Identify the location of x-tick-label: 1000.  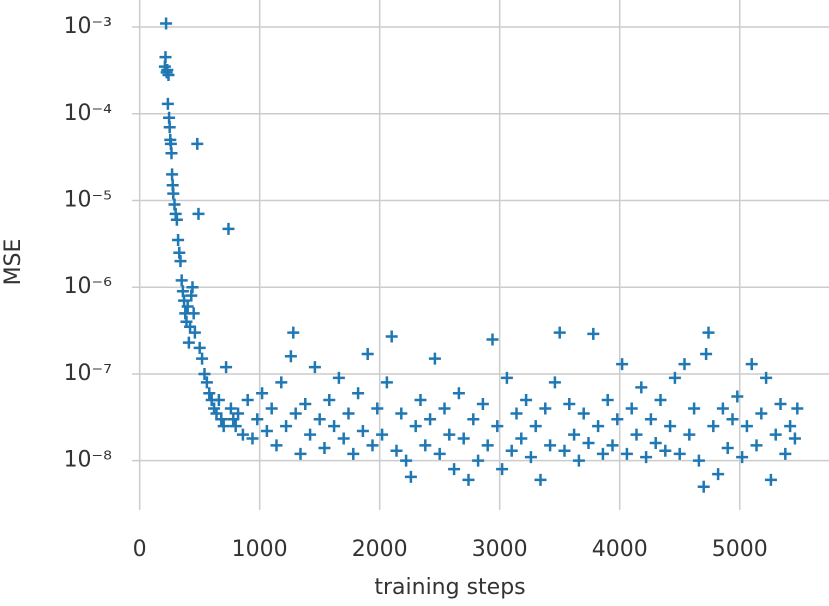
(260, 549).